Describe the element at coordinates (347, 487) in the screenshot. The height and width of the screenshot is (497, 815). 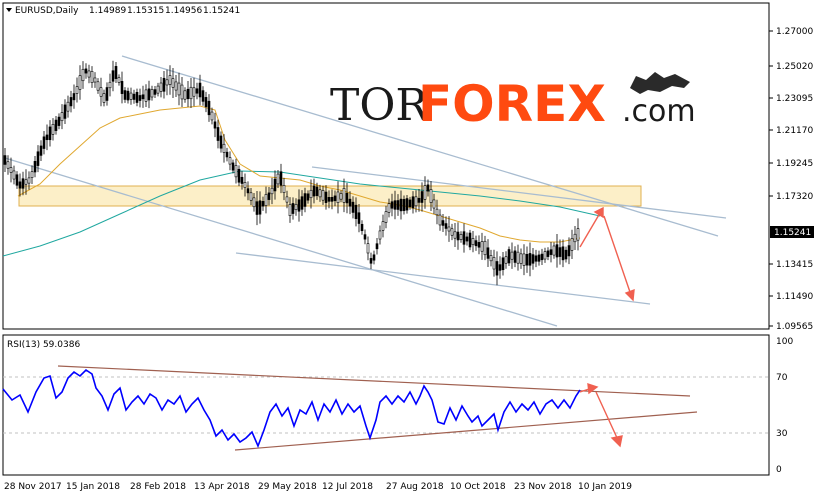
I see `time-tick-label: 12 Jul 2018` at that location.